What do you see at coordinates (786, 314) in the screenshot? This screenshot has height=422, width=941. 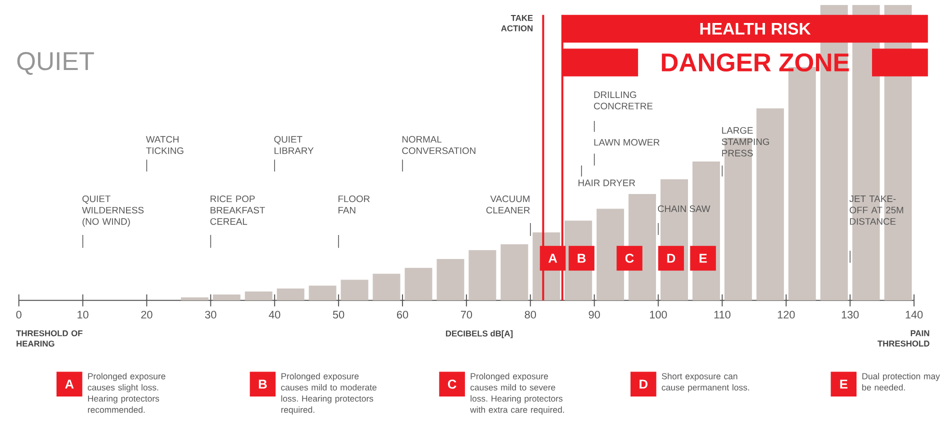 I see `x-tick-label: 120` at bounding box center [786, 314].